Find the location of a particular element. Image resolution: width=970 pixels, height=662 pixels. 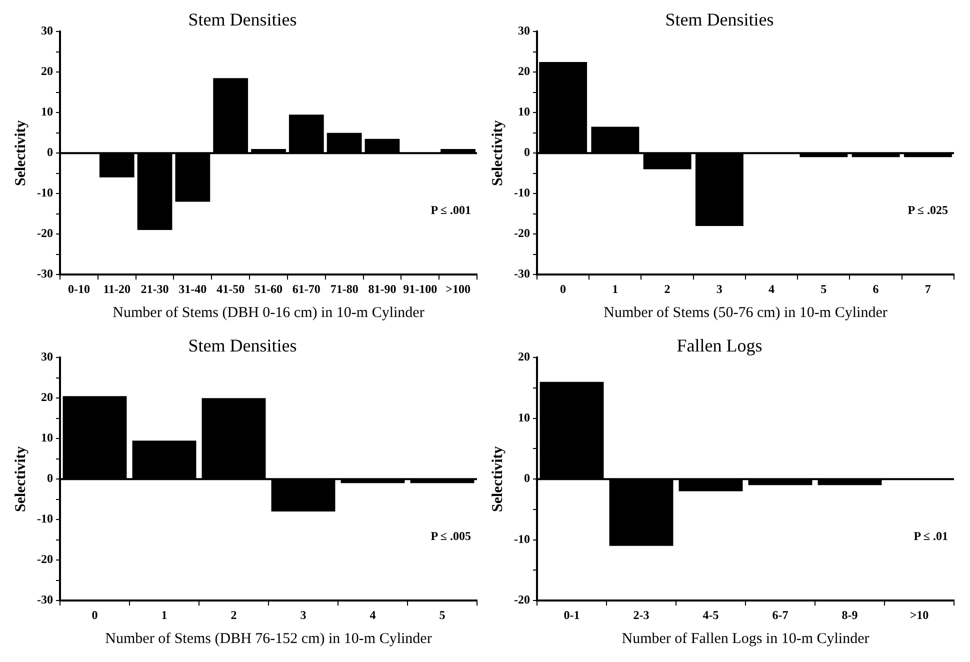

x-tick-label: 21-30 is located at coordinates (154, 289).